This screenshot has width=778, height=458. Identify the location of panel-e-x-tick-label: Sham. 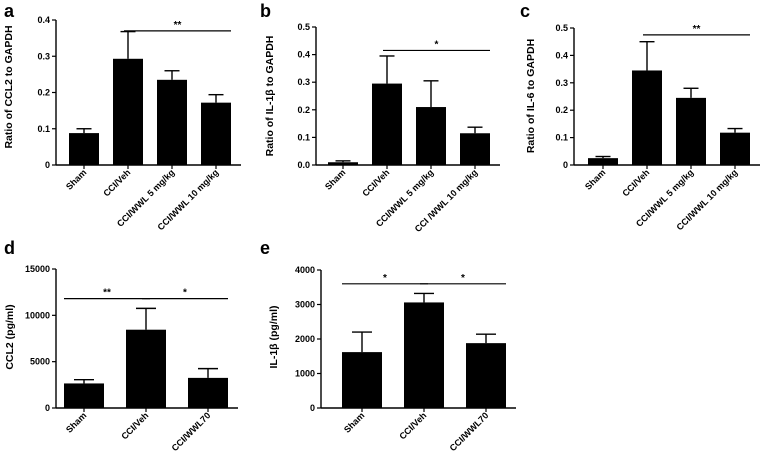
(354, 422).